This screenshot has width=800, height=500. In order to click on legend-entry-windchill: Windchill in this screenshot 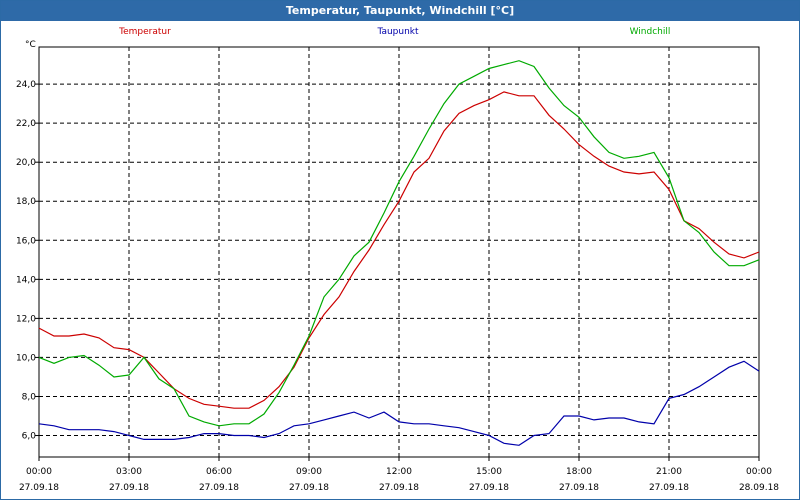, I will do `click(650, 32)`.